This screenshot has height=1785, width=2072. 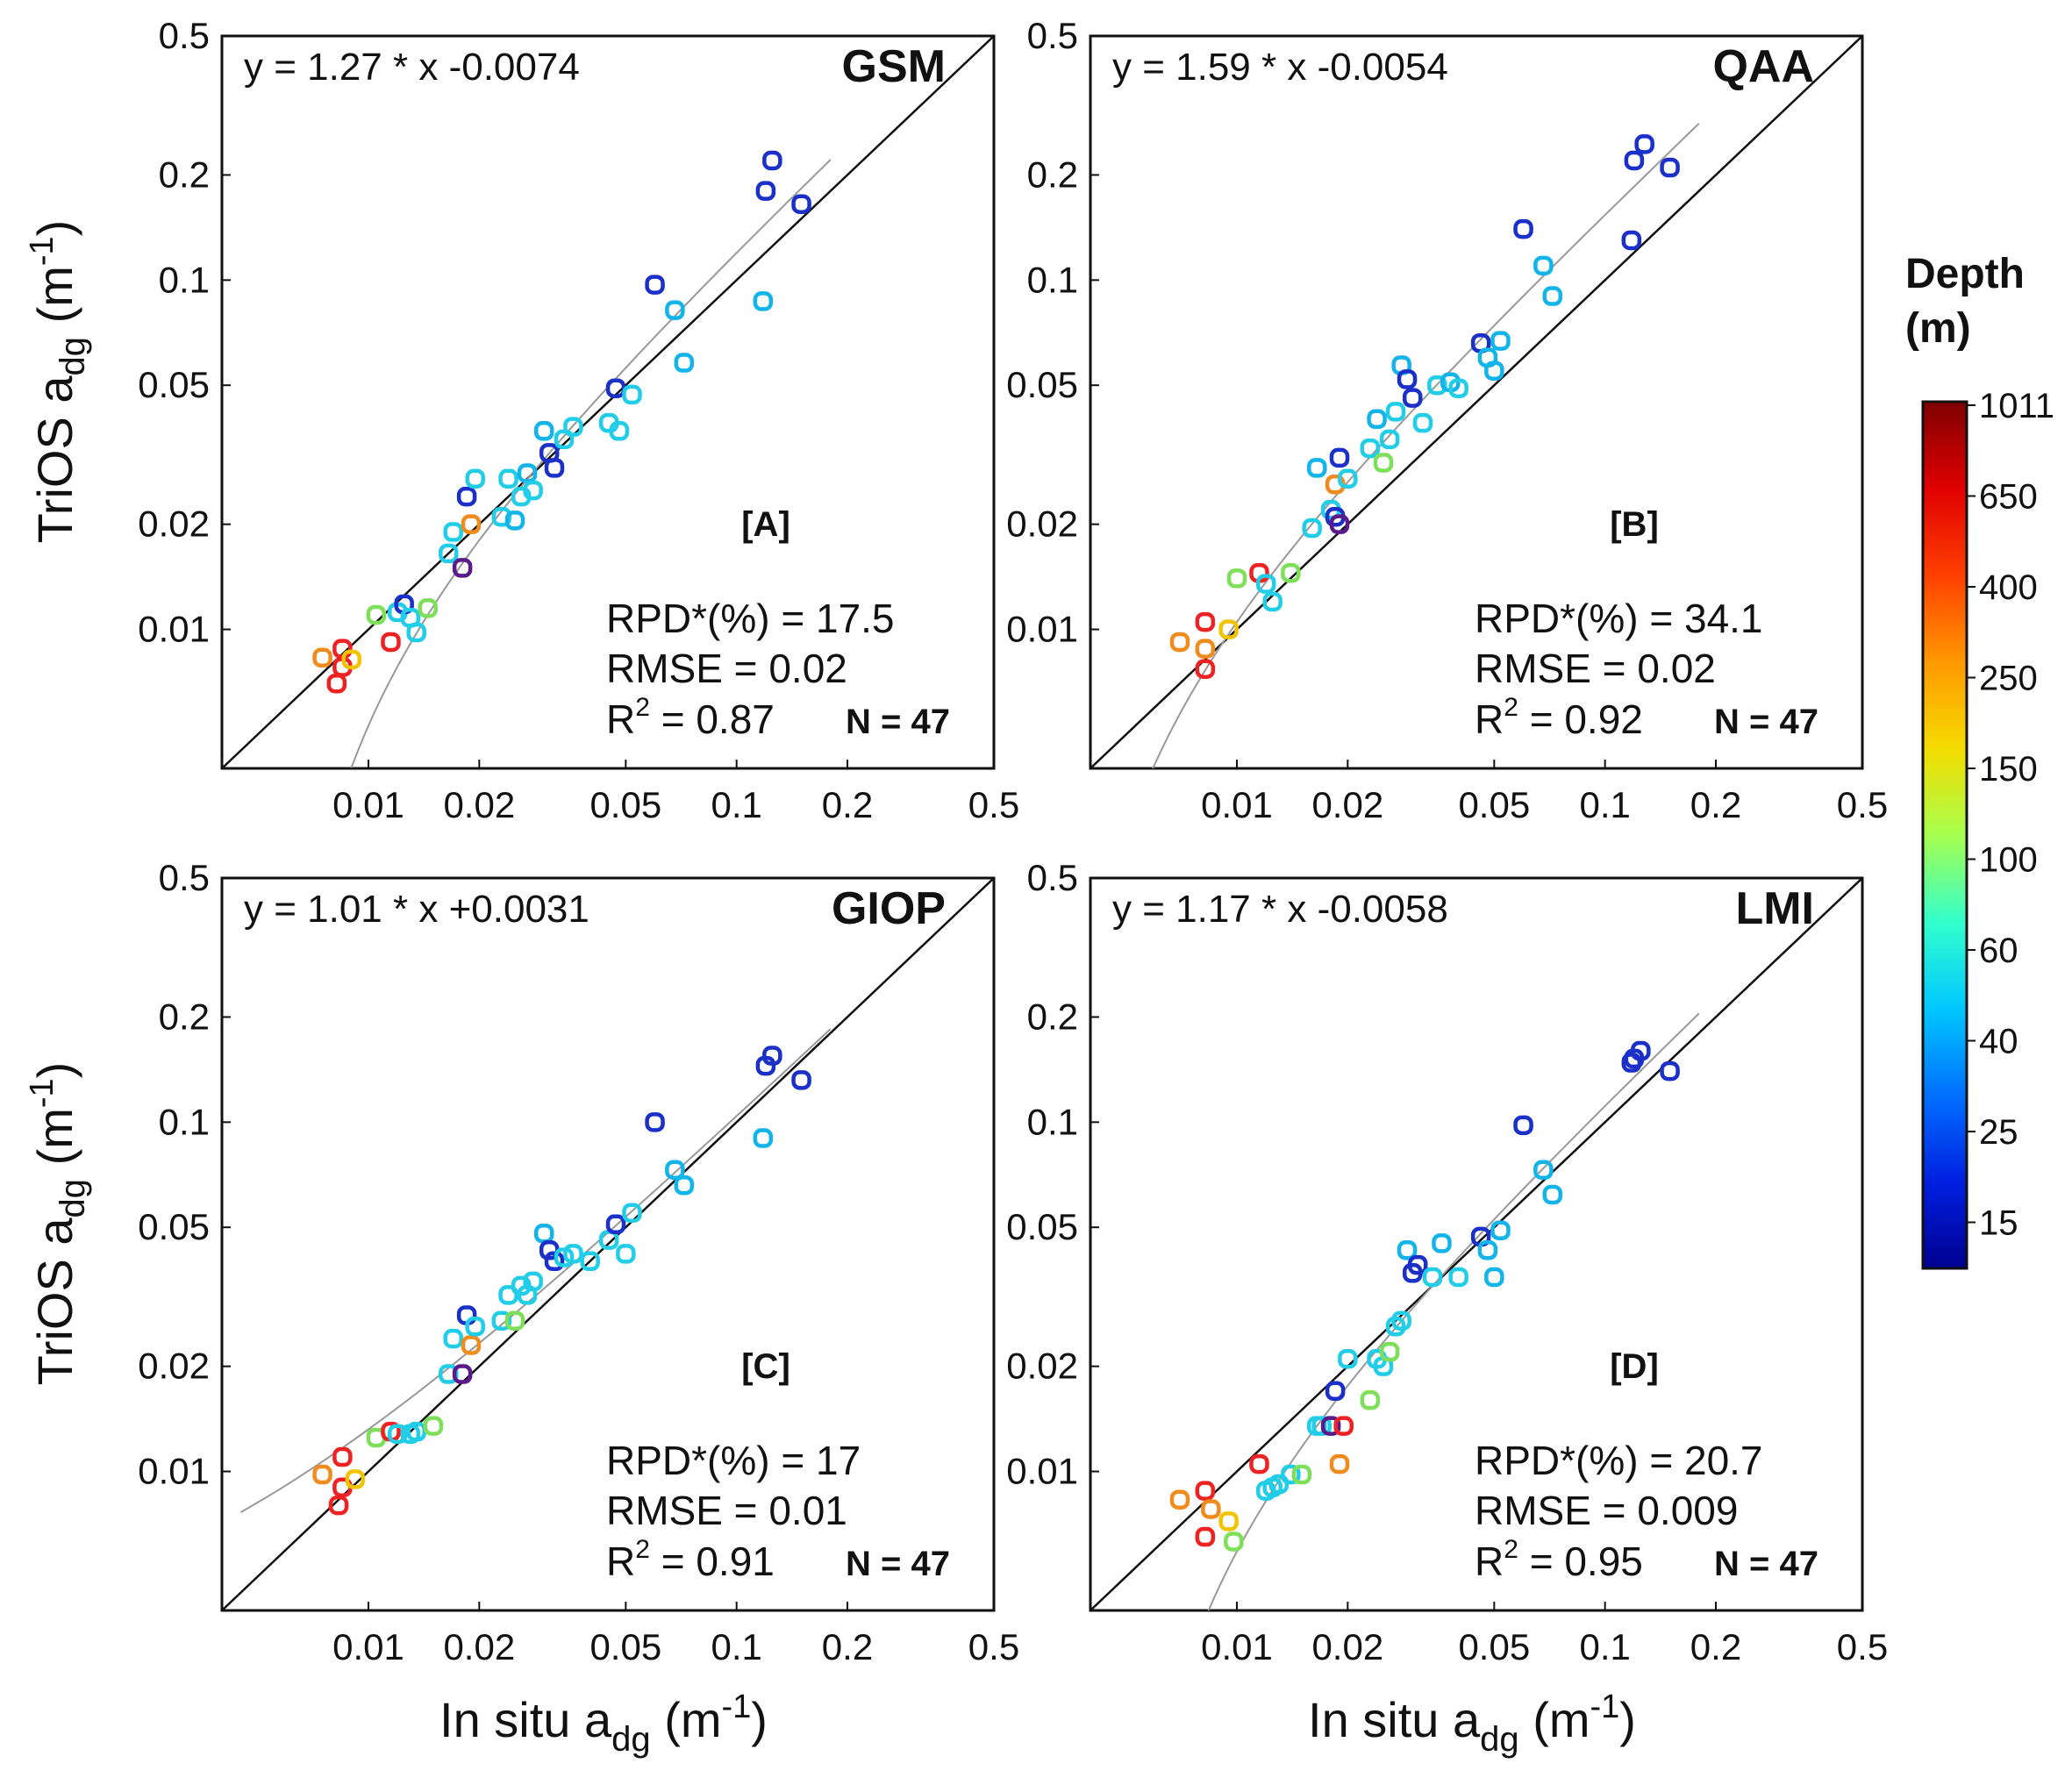 What do you see at coordinates (412, 67) in the screenshot?
I see `regression-equation: y = 1.27 * x -0.0074` at bounding box center [412, 67].